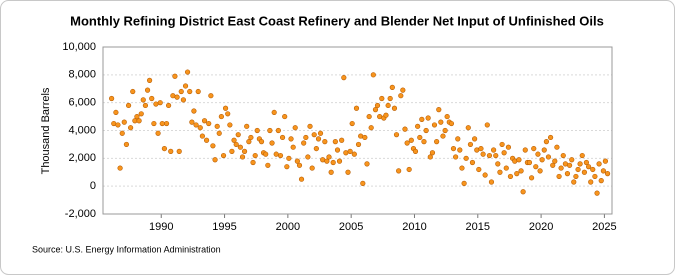 The image size is (675, 275). I want to click on y-tick-label: 2,000, so click(82, 158).